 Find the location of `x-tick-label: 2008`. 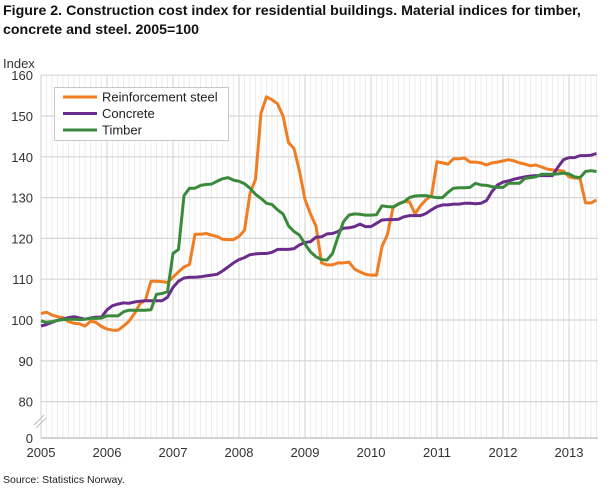

x-tick-label: 2008 is located at coordinates (239, 452).